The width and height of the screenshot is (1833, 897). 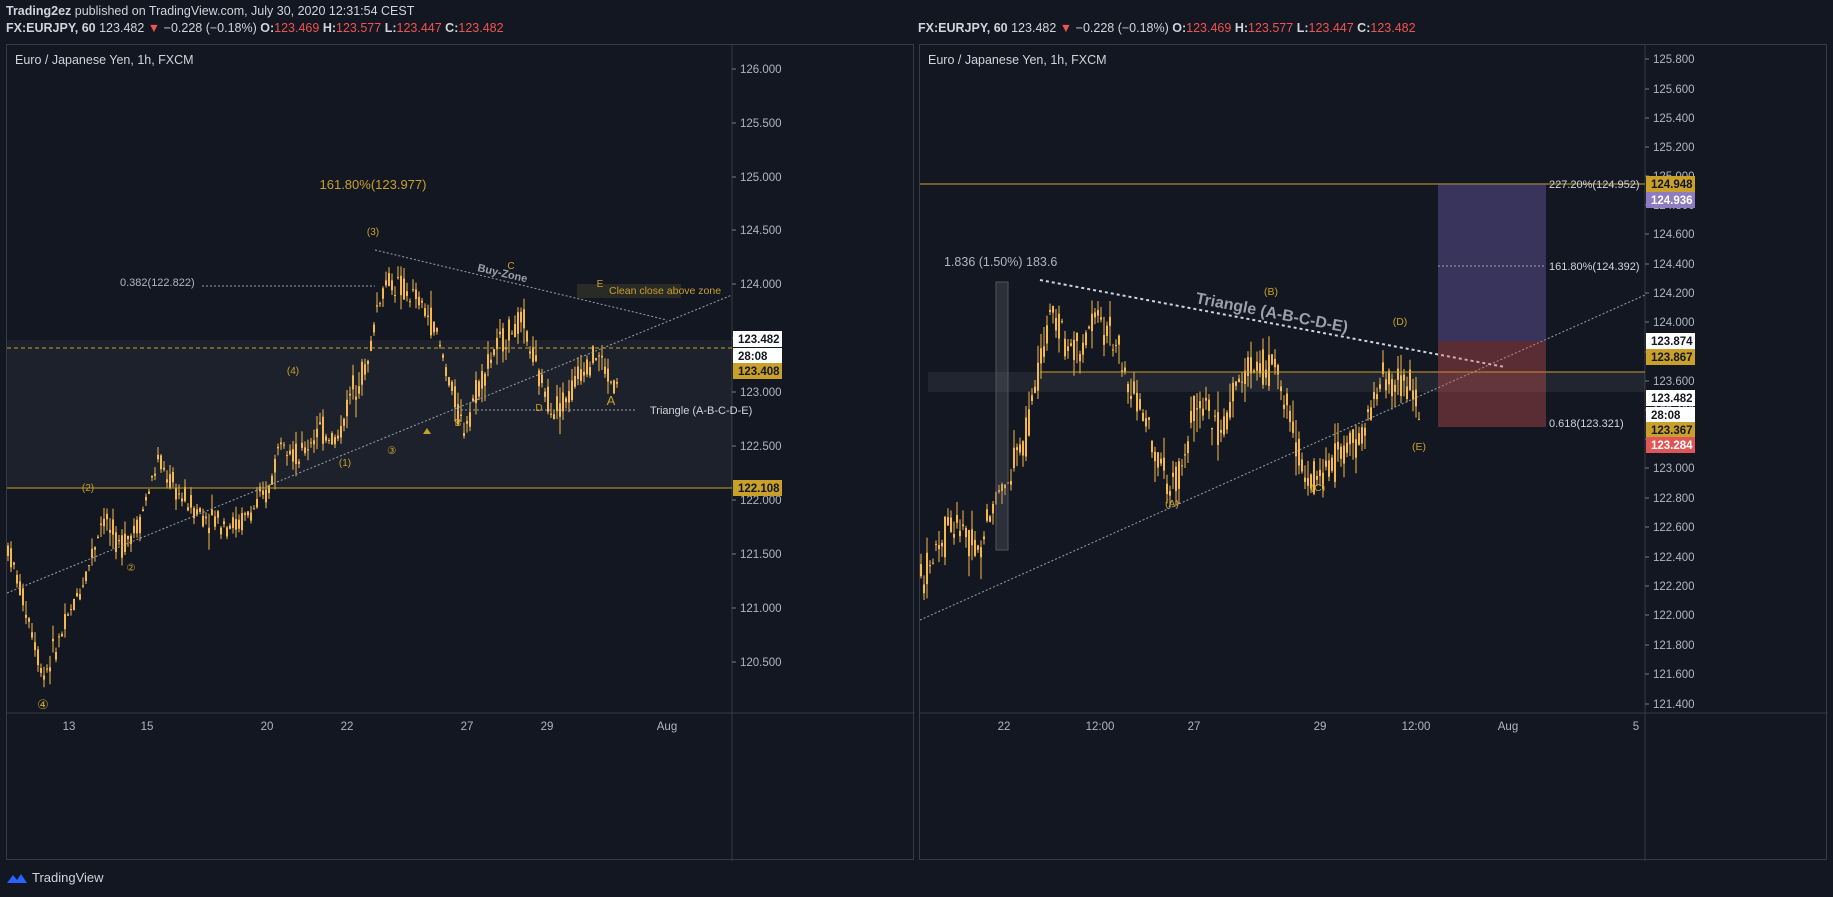 What do you see at coordinates (1271, 292) in the screenshot?
I see `annotation-label: (B)` at bounding box center [1271, 292].